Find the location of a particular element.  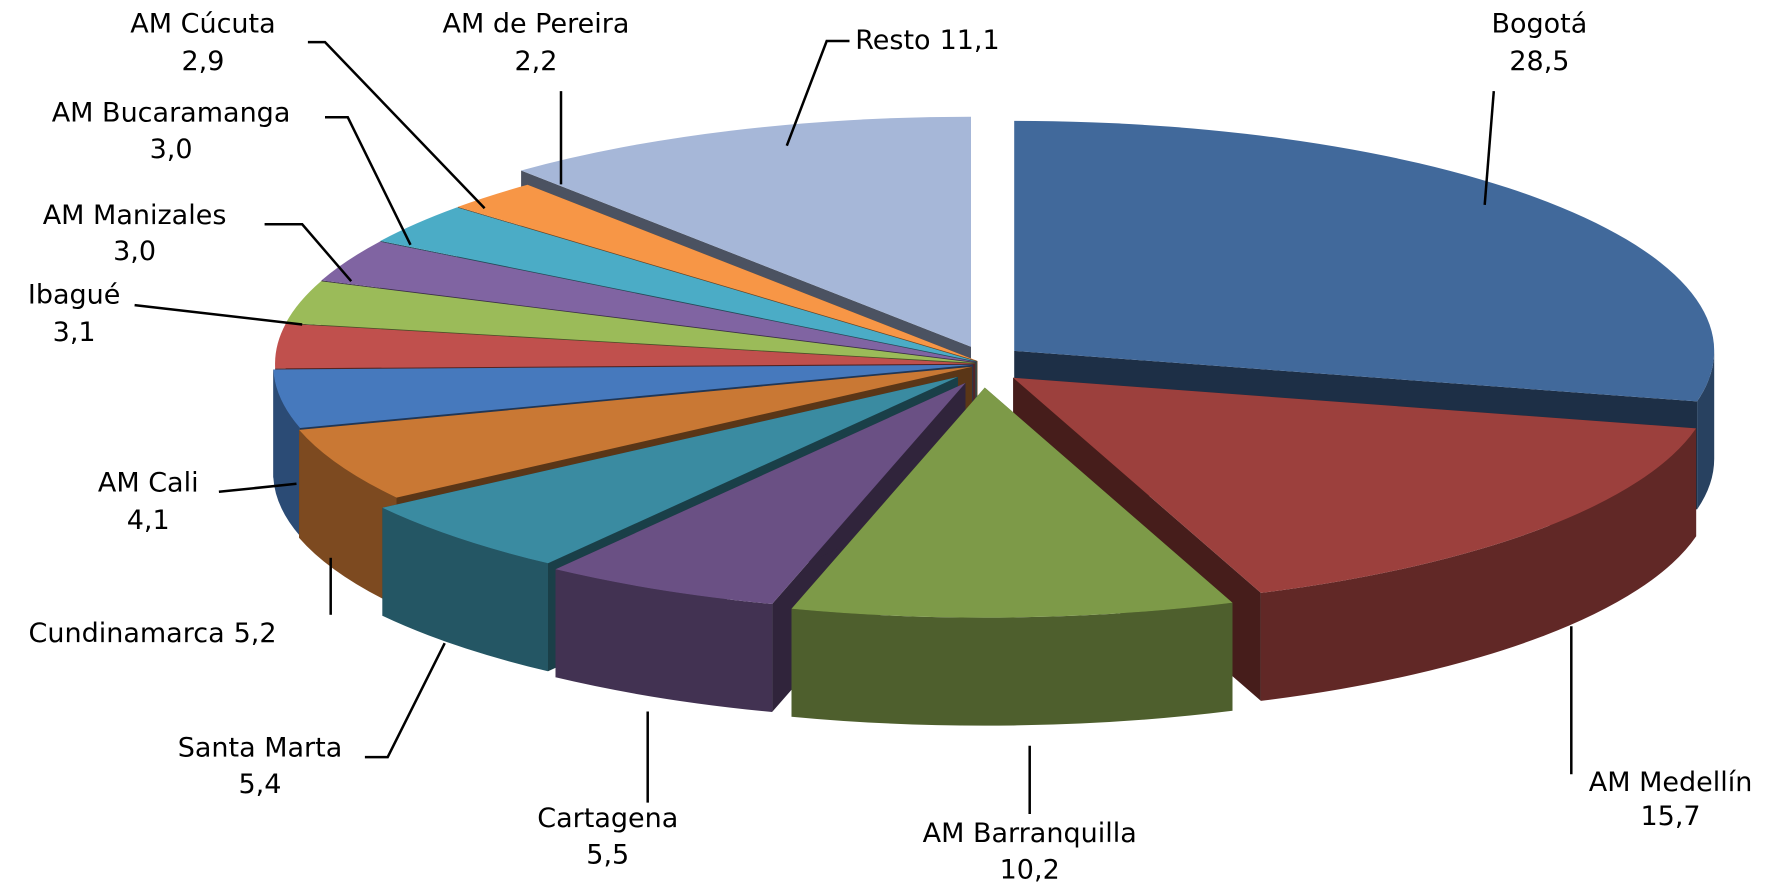

category-label: AM Cúcuta is located at coordinates (202, 24).